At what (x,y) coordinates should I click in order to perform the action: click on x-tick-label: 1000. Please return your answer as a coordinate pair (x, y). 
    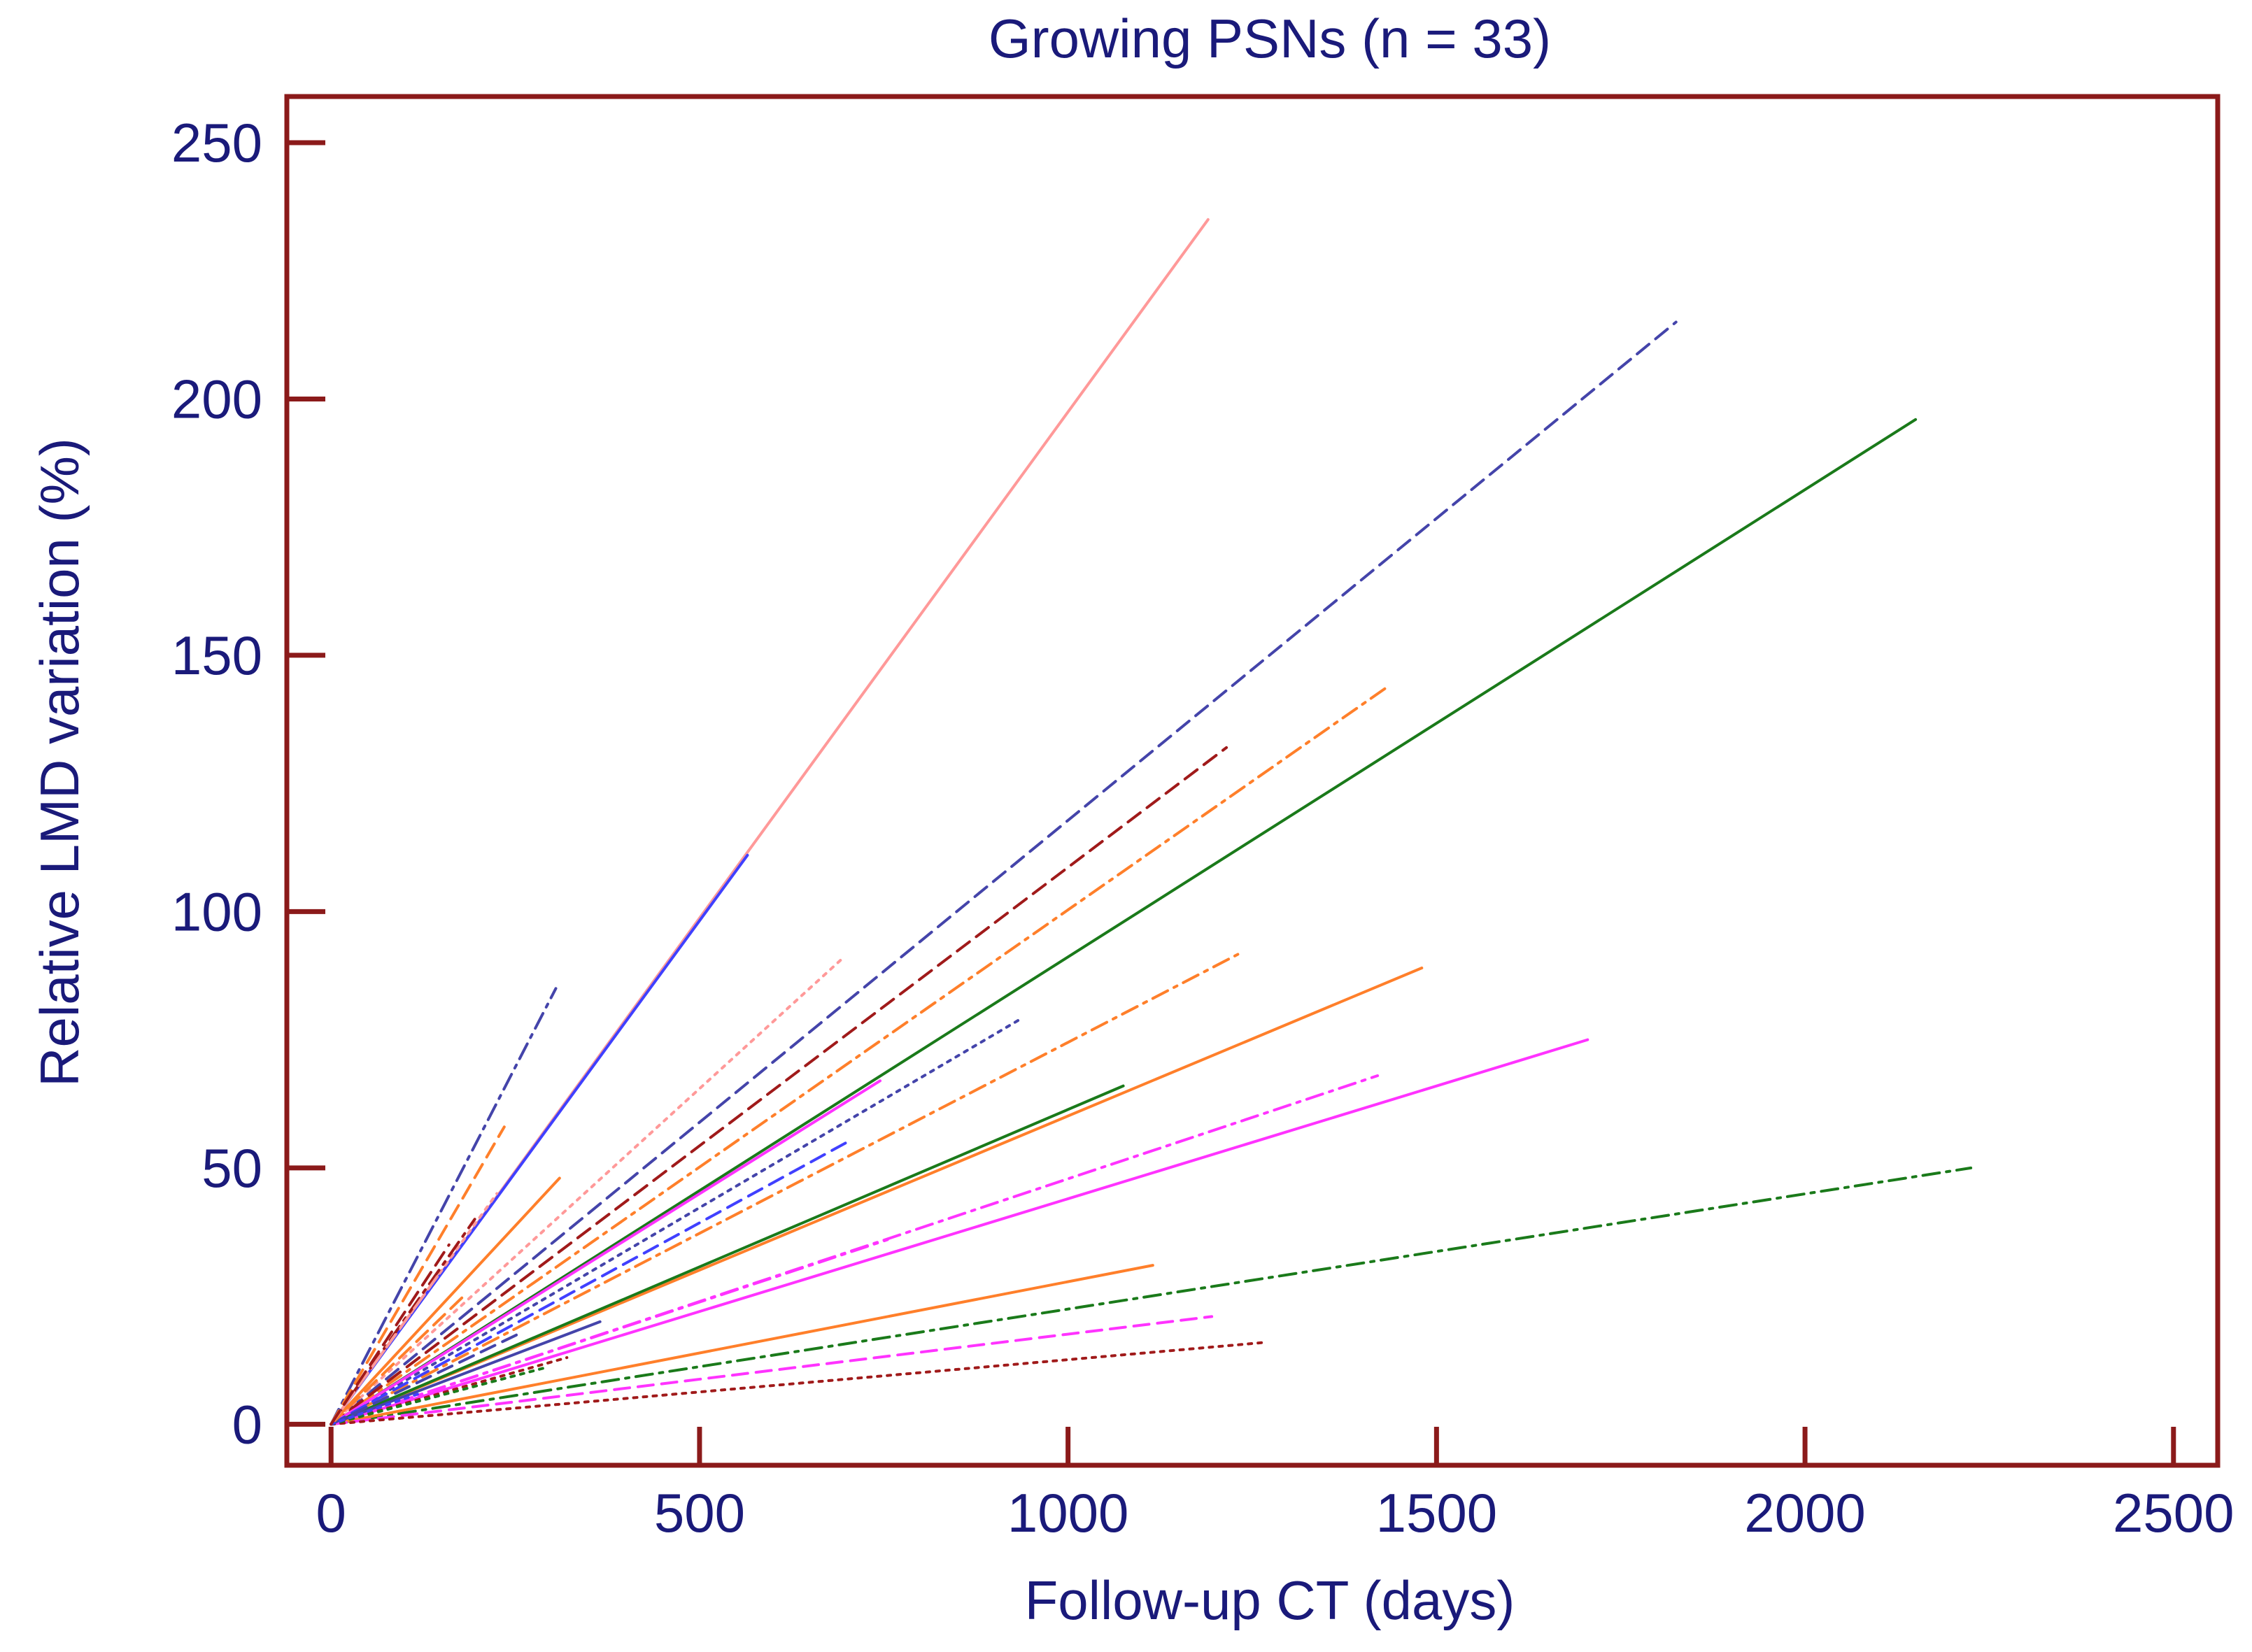
    Looking at the image, I should click on (1068, 1513).